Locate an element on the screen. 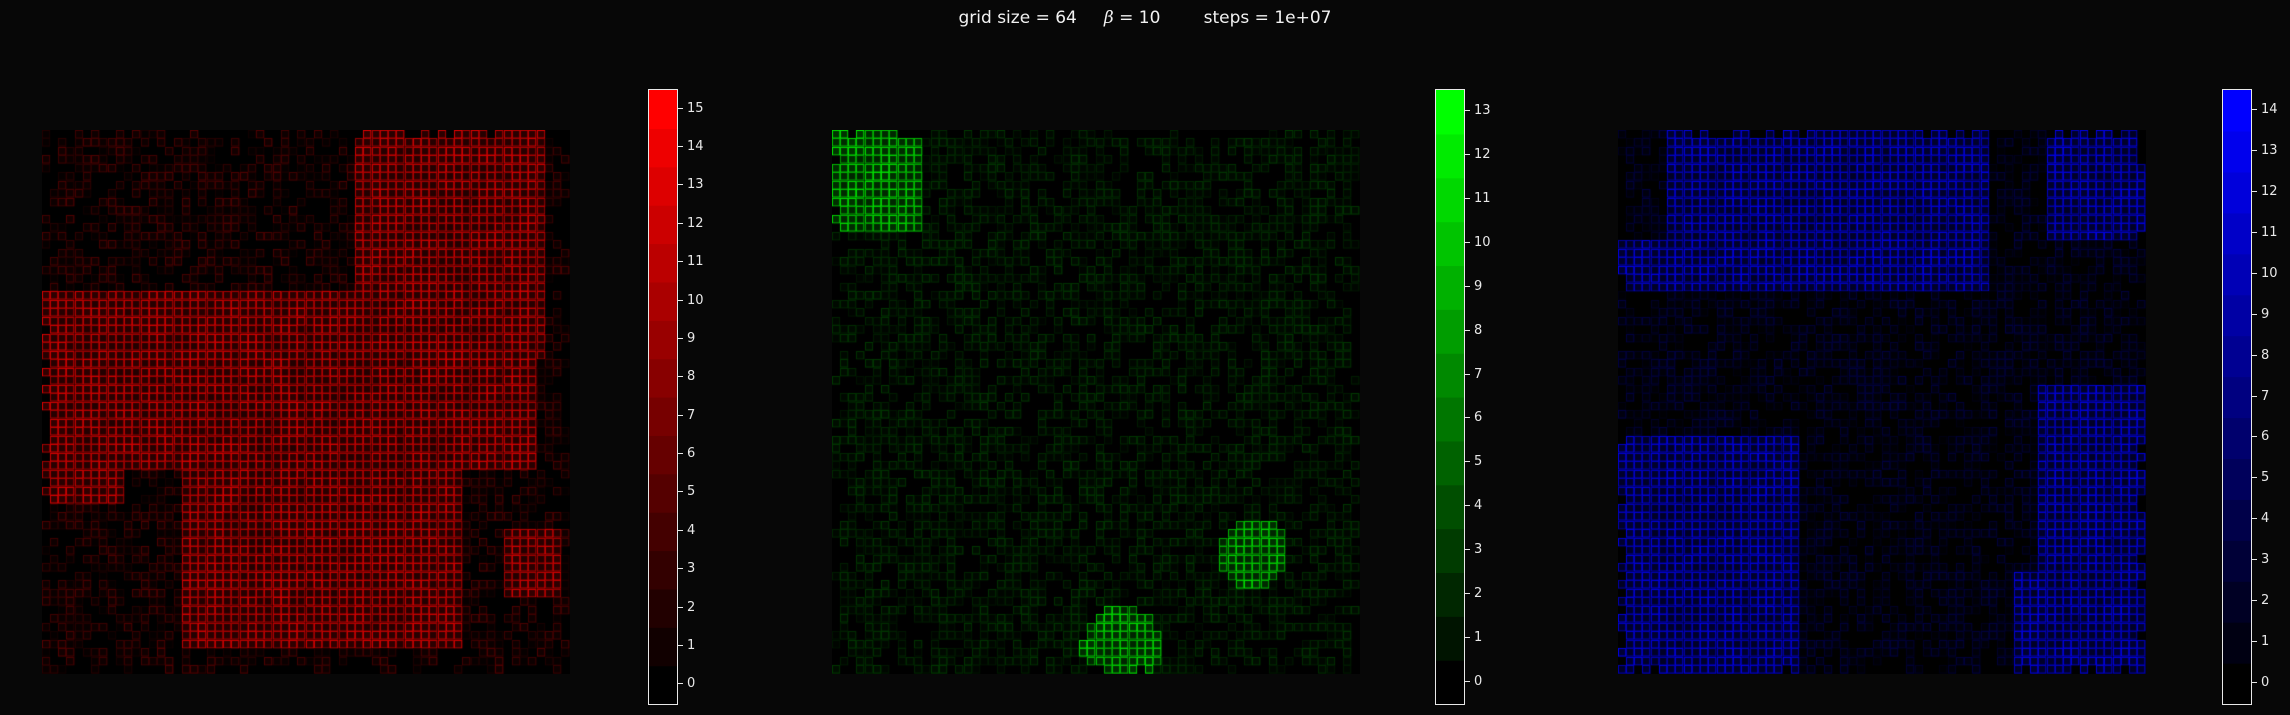 The width and height of the screenshot is (2290, 715). colorbar-tick-label: 3 is located at coordinates (1478, 549).